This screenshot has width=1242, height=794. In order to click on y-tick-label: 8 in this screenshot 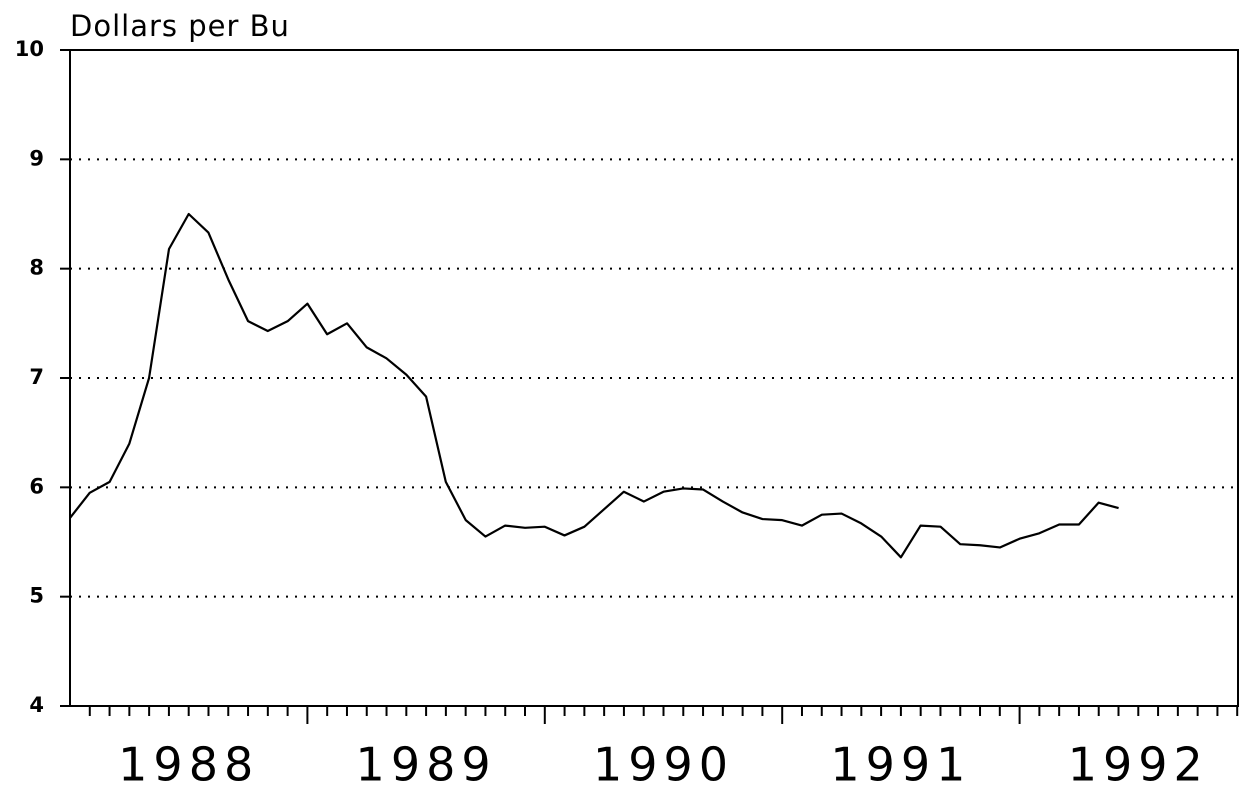, I will do `click(36, 268)`.